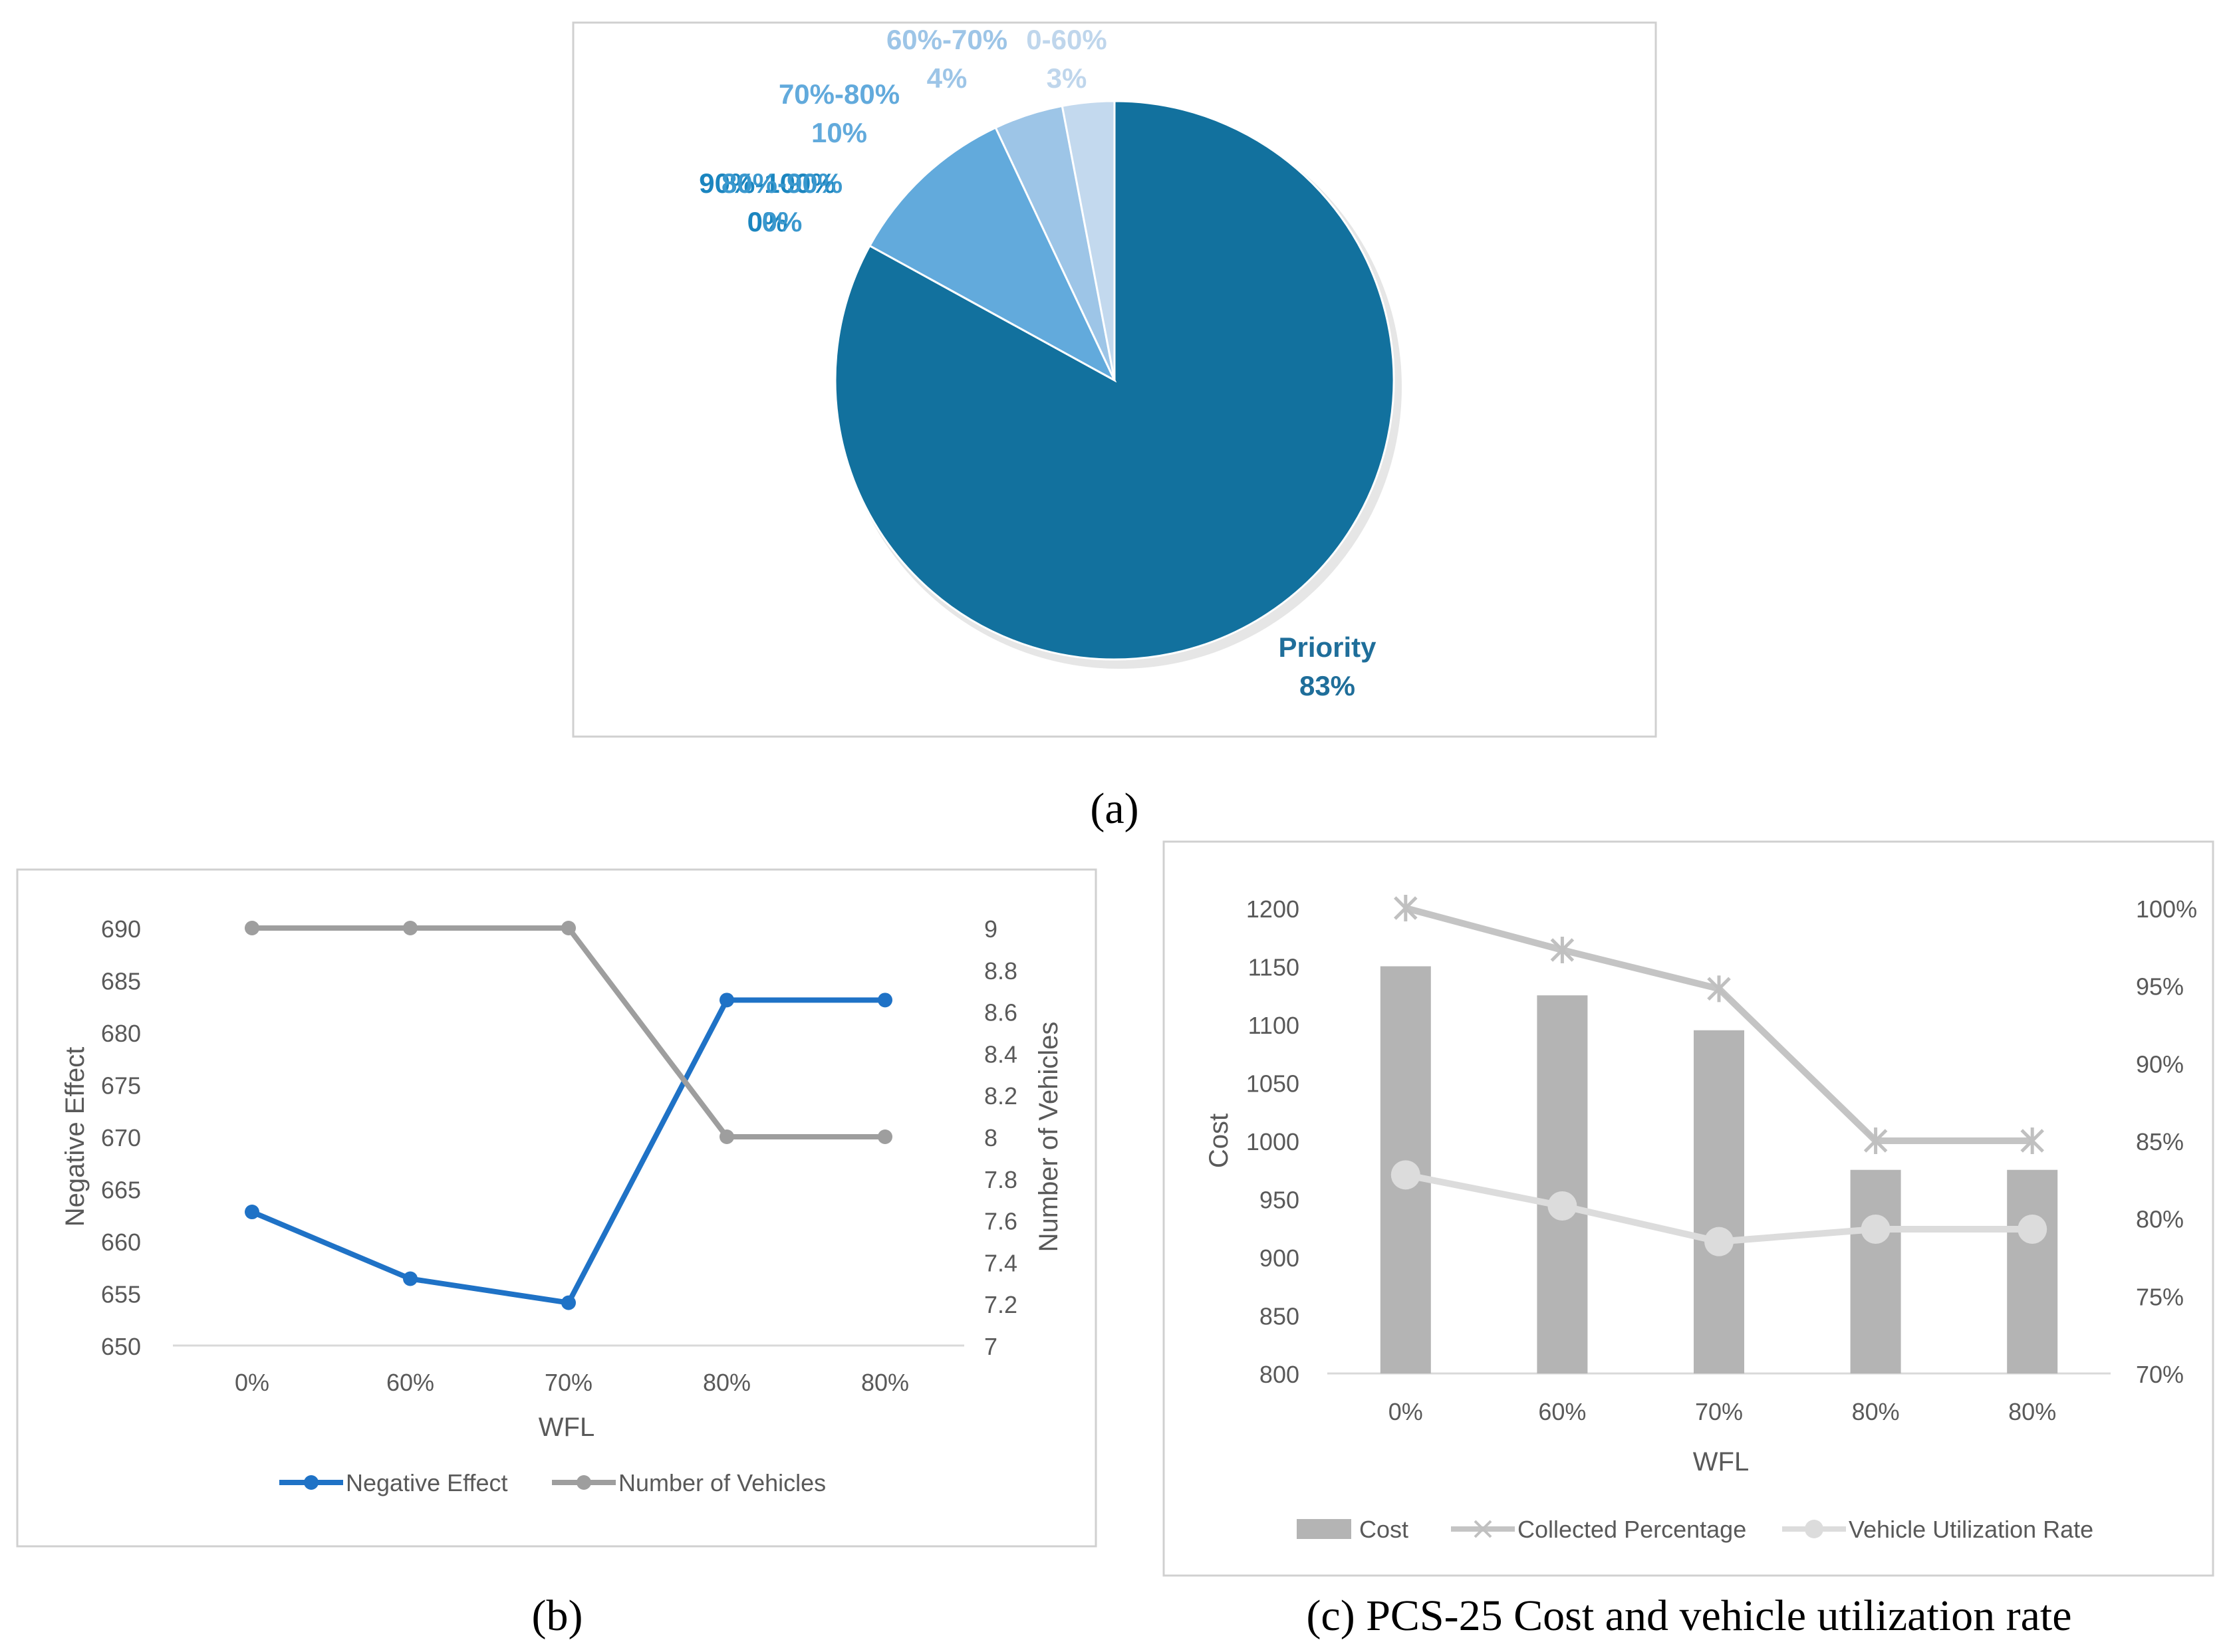  What do you see at coordinates (1327, 647) in the screenshot?
I see `pie-label-priority: Priority` at bounding box center [1327, 647].